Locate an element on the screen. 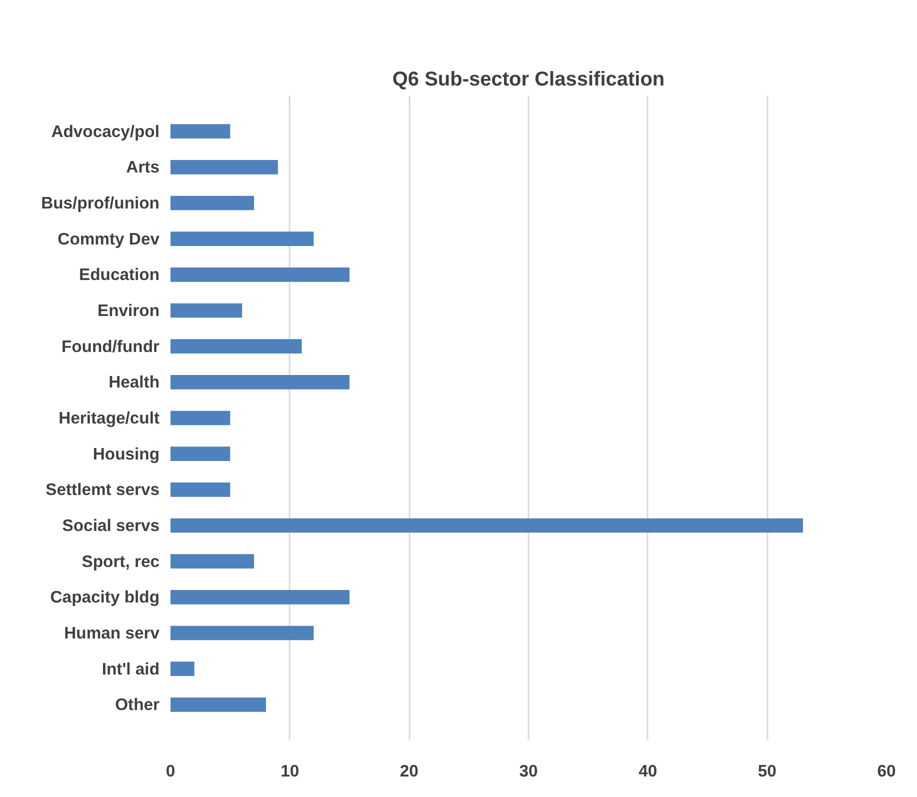 The width and height of the screenshot is (917, 797). y-tick-label: Commty Dev is located at coordinates (109, 238).